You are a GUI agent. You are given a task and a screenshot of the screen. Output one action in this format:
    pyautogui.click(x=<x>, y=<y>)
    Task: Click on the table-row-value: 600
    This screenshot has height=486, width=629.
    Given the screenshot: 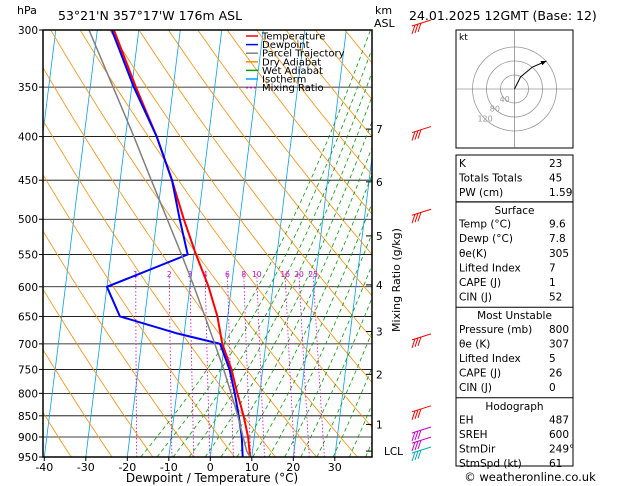 What is the action you would take?
    pyautogui.click(x=559, y=435)
    